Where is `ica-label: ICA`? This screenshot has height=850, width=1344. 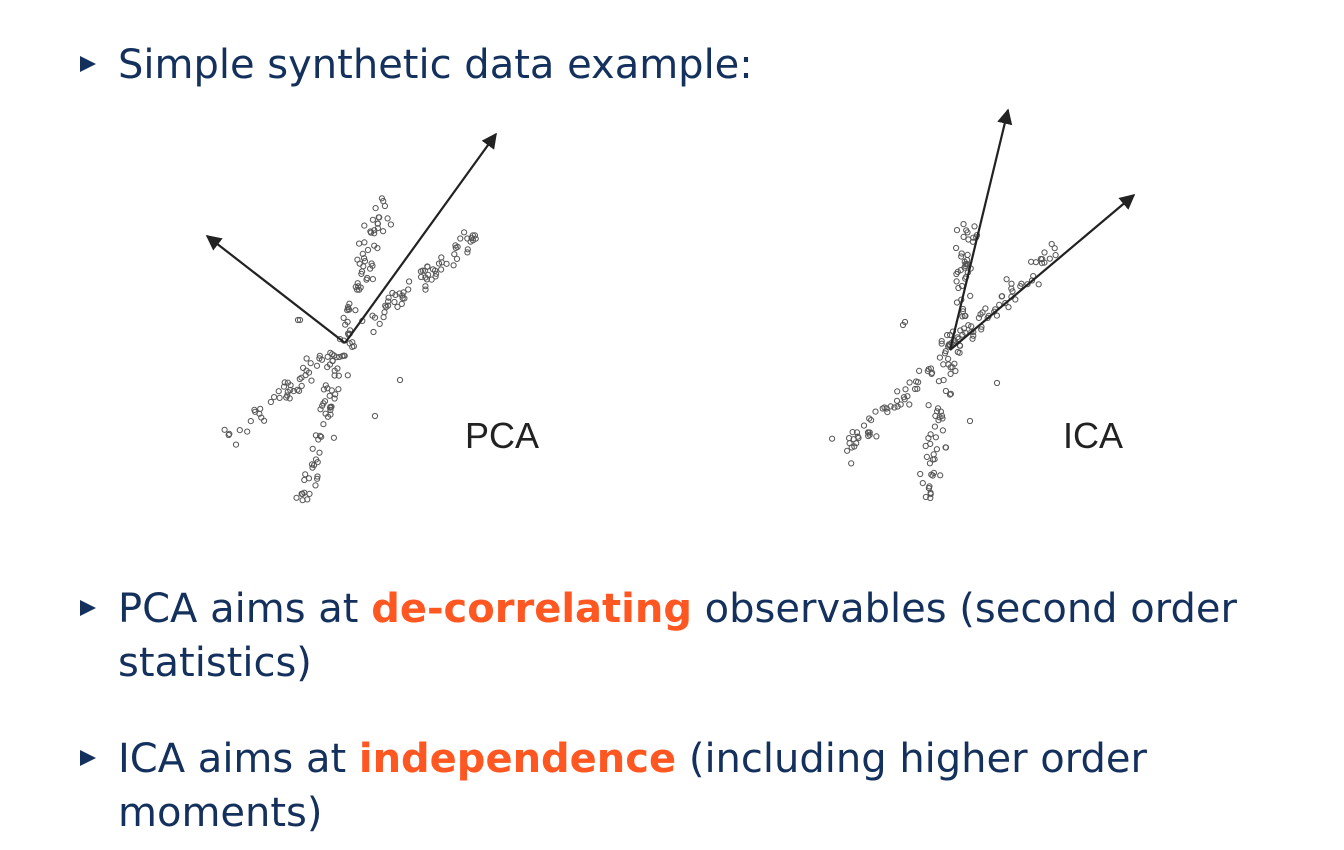 ica-label: ICA is located at coordinates (1093, 435).